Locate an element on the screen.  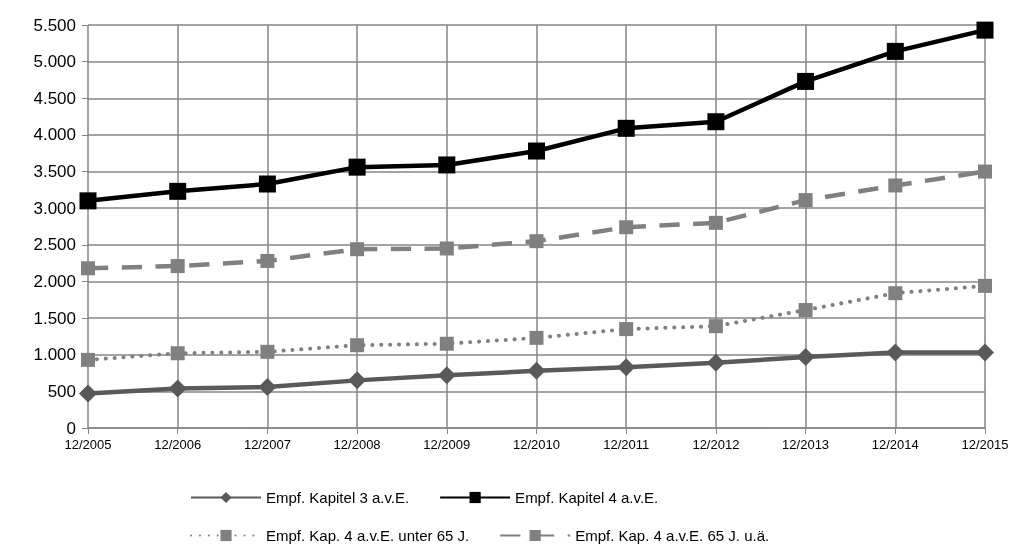
x-tick-label: 12/2010 is located at coordinates (536, 444).